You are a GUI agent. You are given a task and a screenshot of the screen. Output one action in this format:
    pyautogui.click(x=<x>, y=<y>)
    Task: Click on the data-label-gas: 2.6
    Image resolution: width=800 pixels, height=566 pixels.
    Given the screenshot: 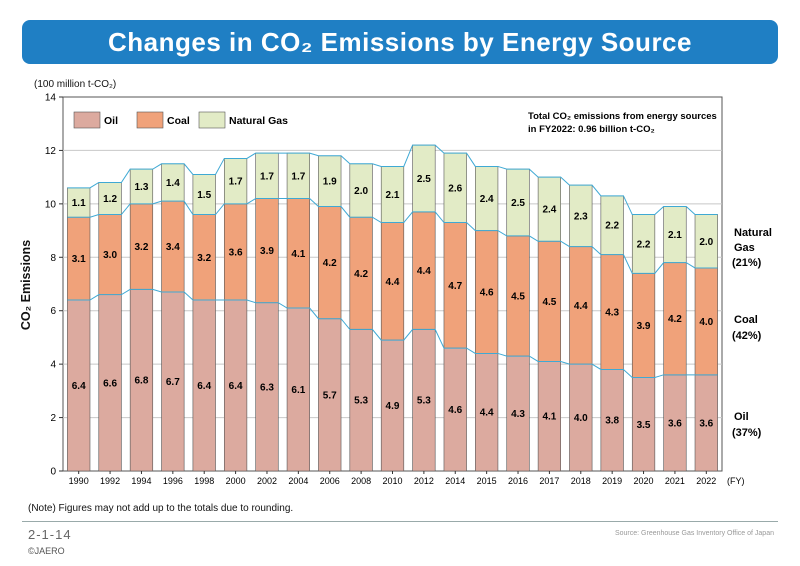 What is the action you would take?
    pyautogui.click(x=455, y=188)
    